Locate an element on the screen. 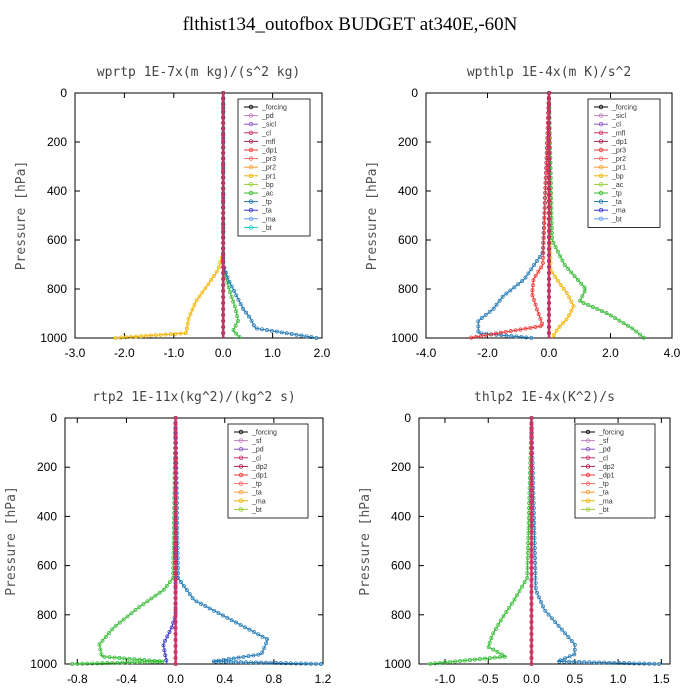 This screenshot has height=700, width=700. legend-label: _tp is located at coordinates (603, 484).